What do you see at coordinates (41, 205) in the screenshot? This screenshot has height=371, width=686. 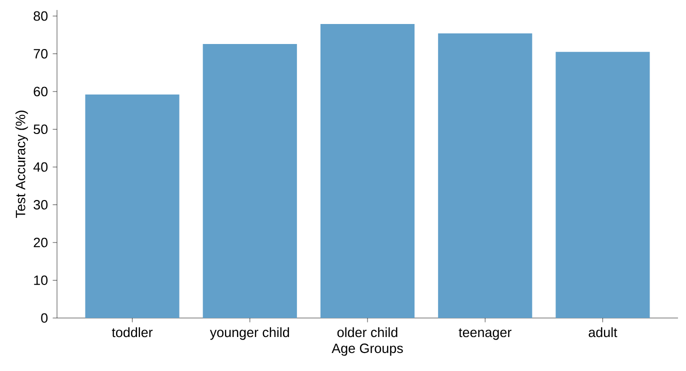 I see `y-tick-label: 30` at bounding box center [41, 205].